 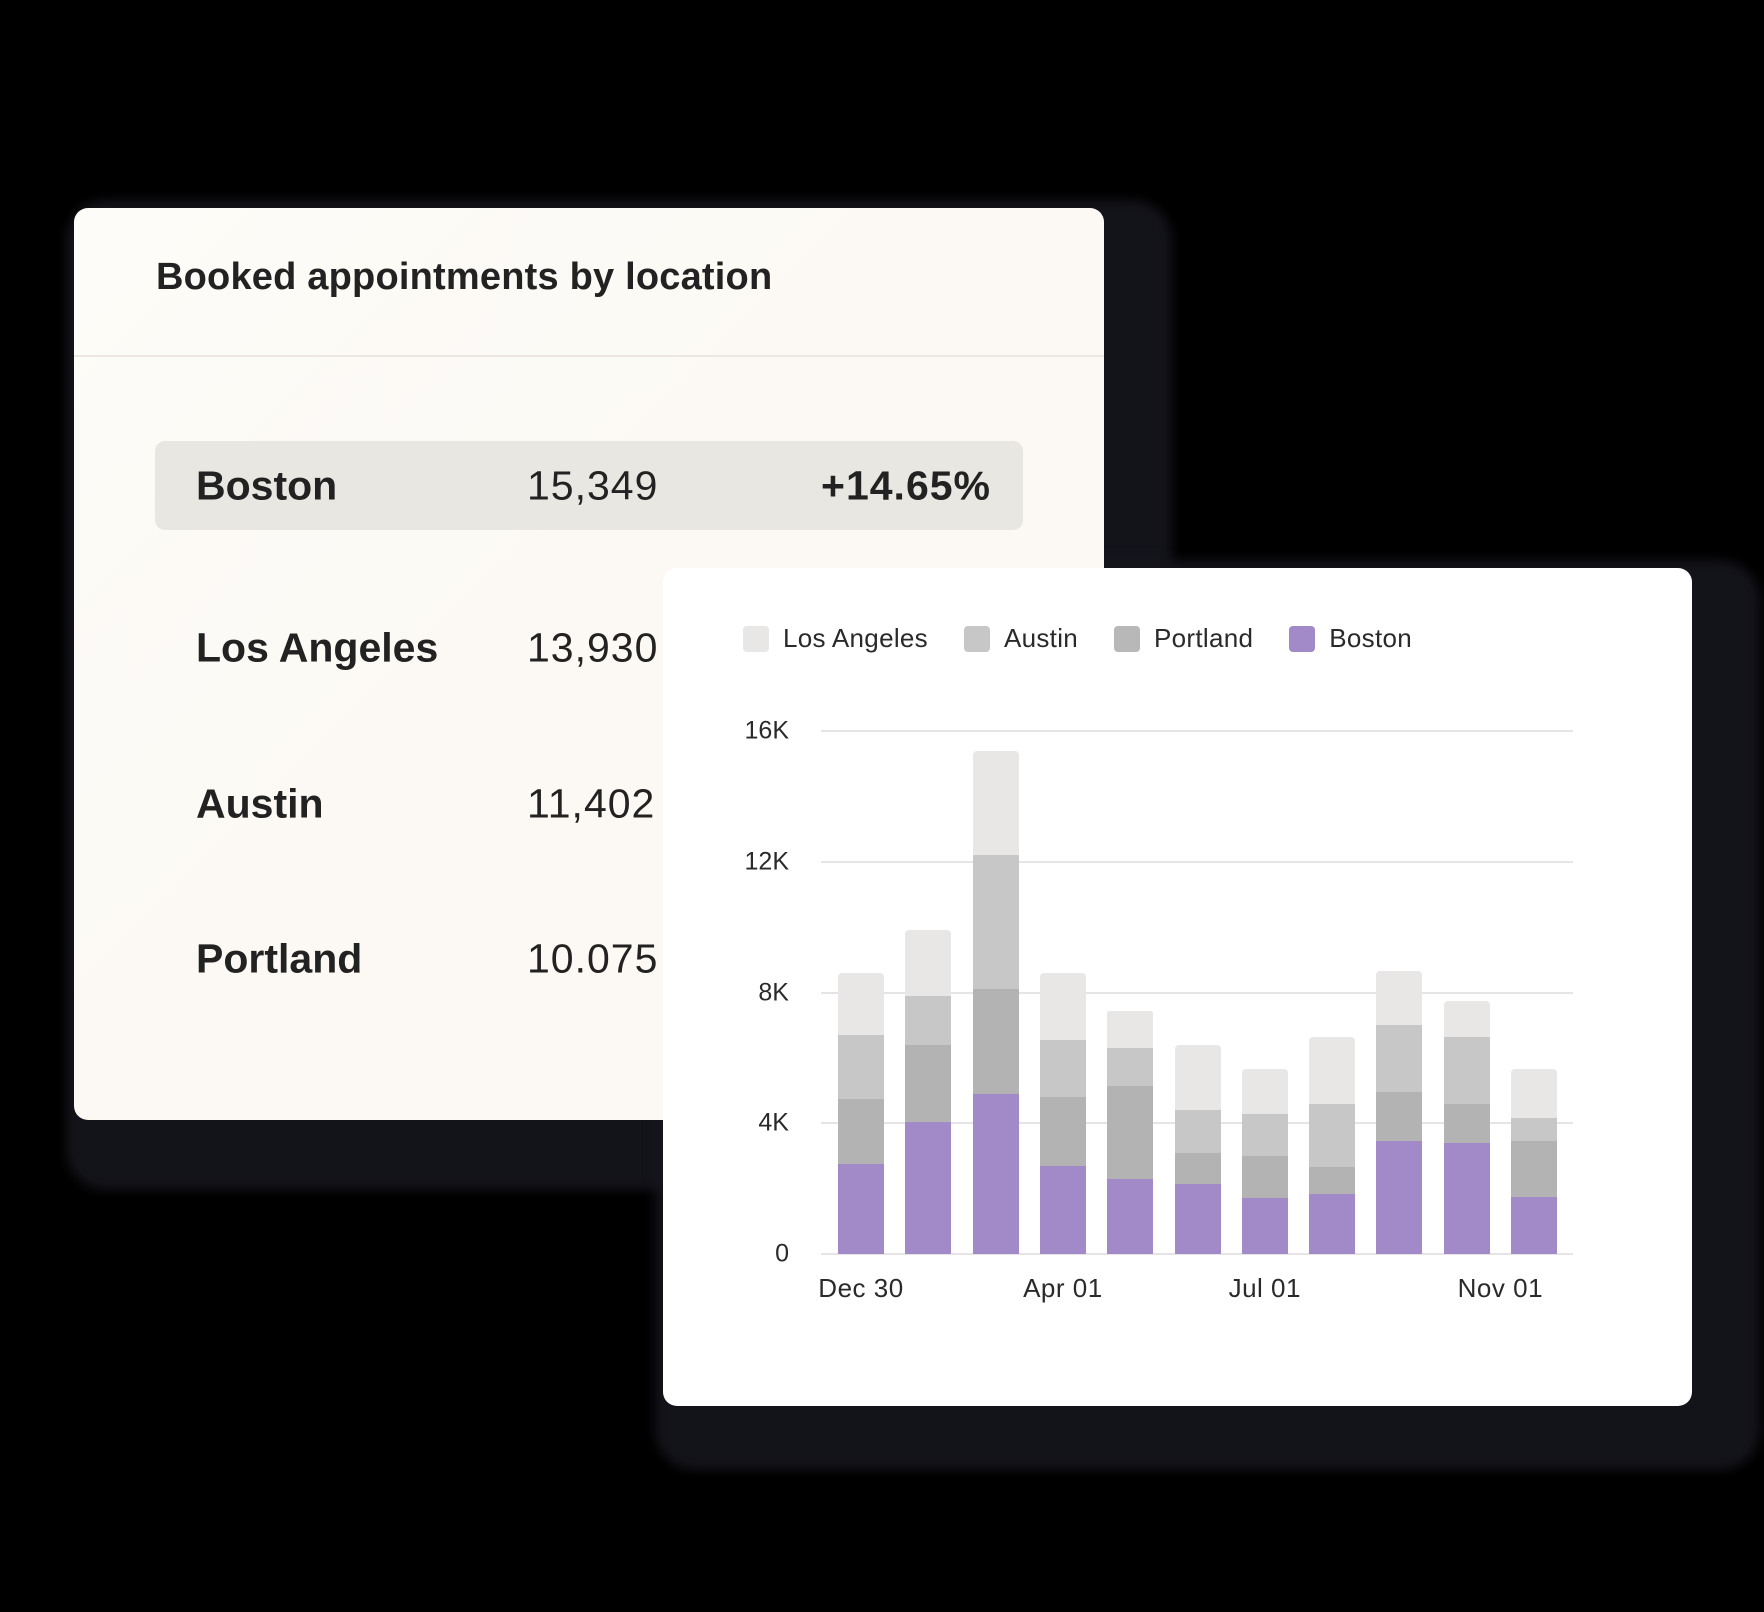 I want to click on location-name: Boston, so click(x=267, y=485).